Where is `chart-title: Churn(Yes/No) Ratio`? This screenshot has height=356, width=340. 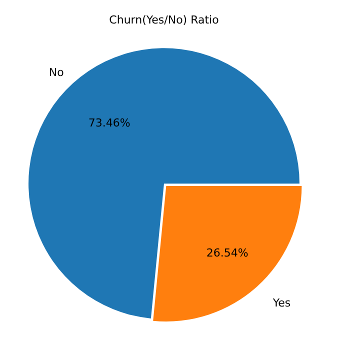
chart-title: Churn(Yes/No) Ratio is located at coordinates (164, 19).